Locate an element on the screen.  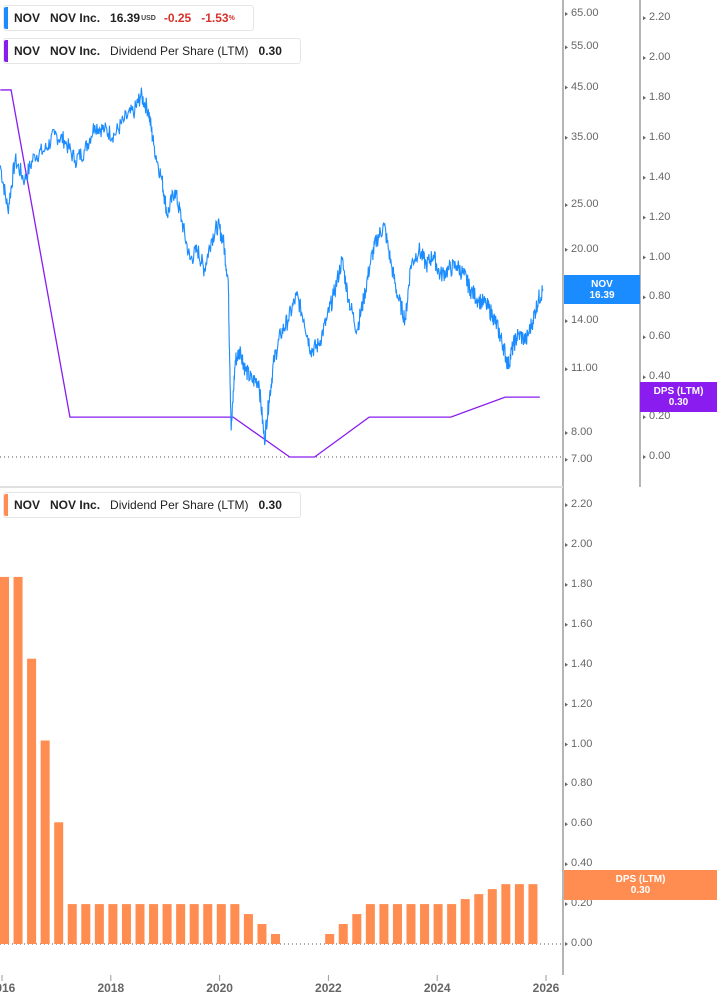
dps-axis-tick: 2.20 is located at coordinates (660, 17).